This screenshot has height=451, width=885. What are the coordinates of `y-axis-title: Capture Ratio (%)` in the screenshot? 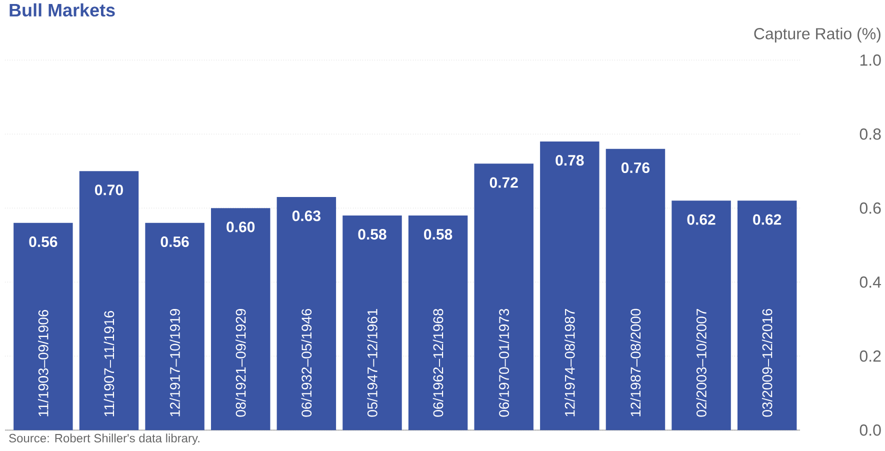 It's located at (817, 35).